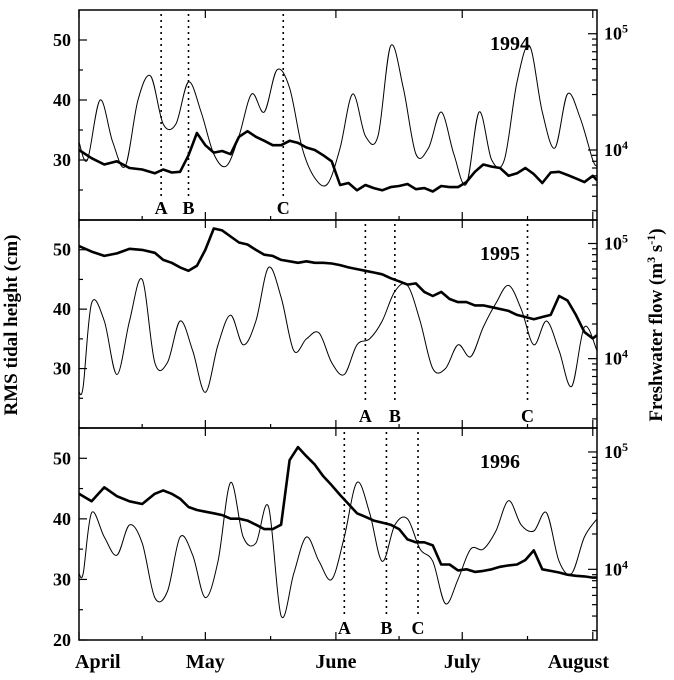 The height and width of the screenshot is (680, 674). What do you see at coordinates (656, 231) in the screenshot?
I see `right-axis-title-end: )` at bounding box center [656, 231].